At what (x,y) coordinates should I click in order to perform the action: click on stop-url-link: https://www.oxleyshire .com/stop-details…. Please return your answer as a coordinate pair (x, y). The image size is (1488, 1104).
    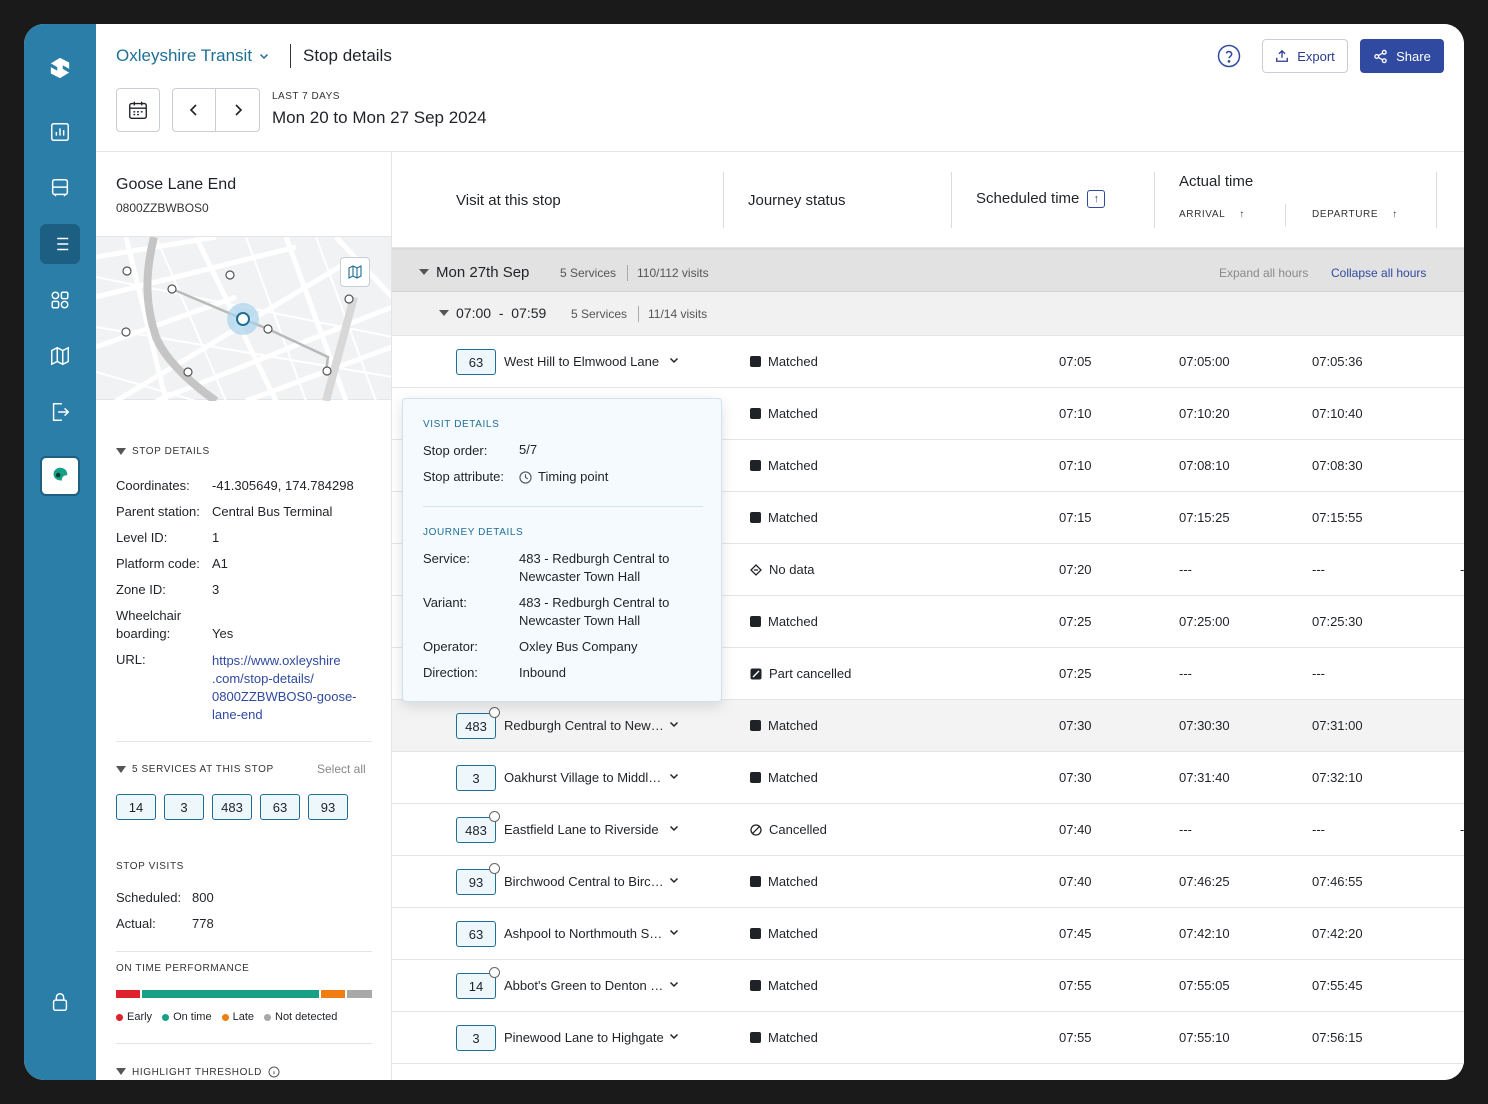
    Looking at the image, I should click on (284, 687).